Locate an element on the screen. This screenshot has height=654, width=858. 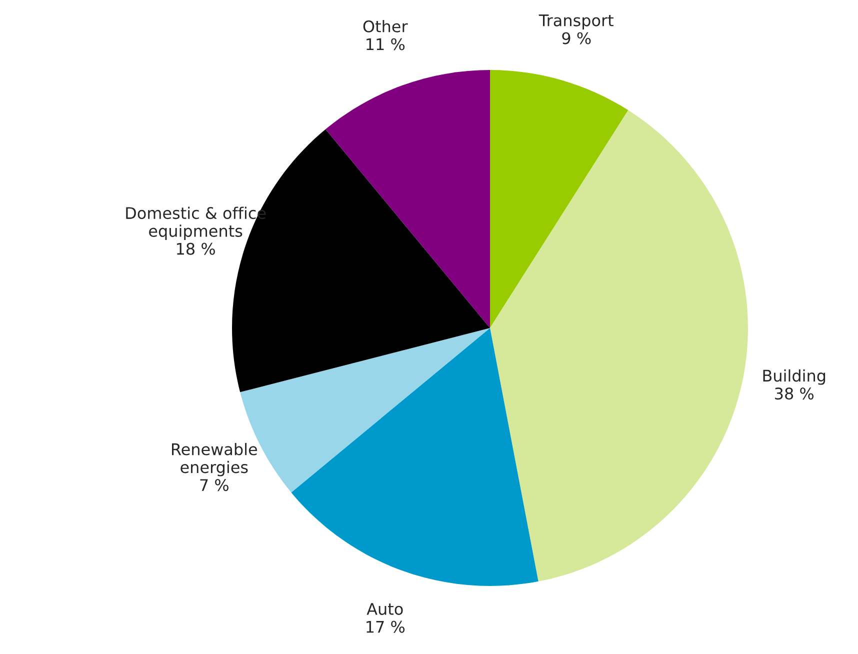
slice-label: Auto is located at coordinates (384, 609).